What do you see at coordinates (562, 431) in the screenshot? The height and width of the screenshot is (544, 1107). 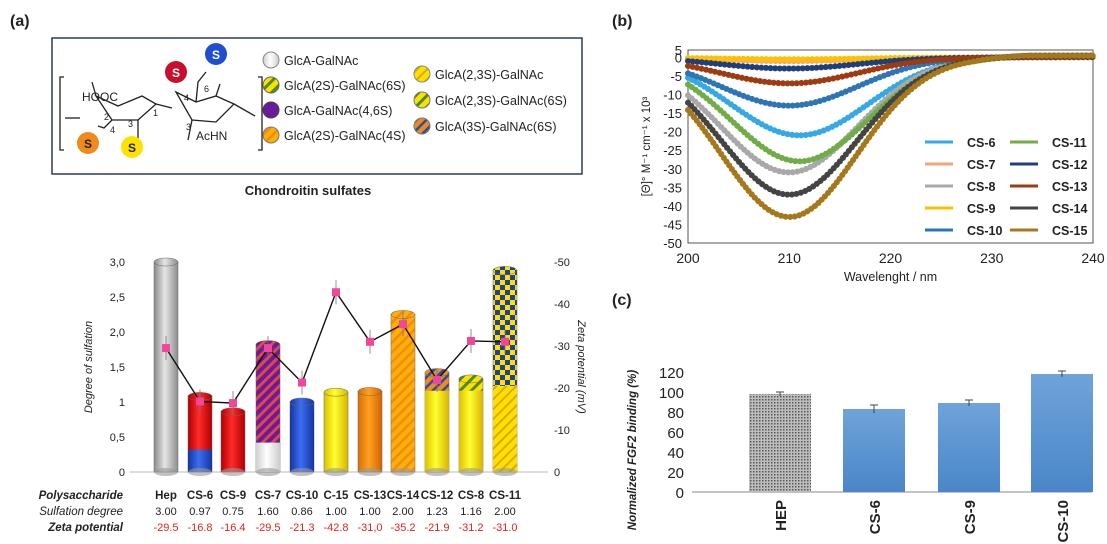 I see `y2-tick-a: -10` at bounding box center [562, 431].